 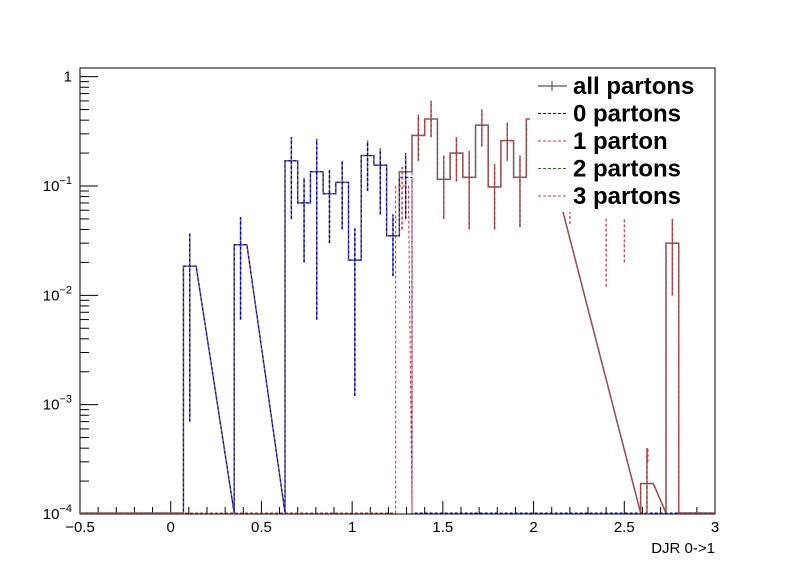 I want to click on y-tick-label: 1, so click(x=68, y=77).